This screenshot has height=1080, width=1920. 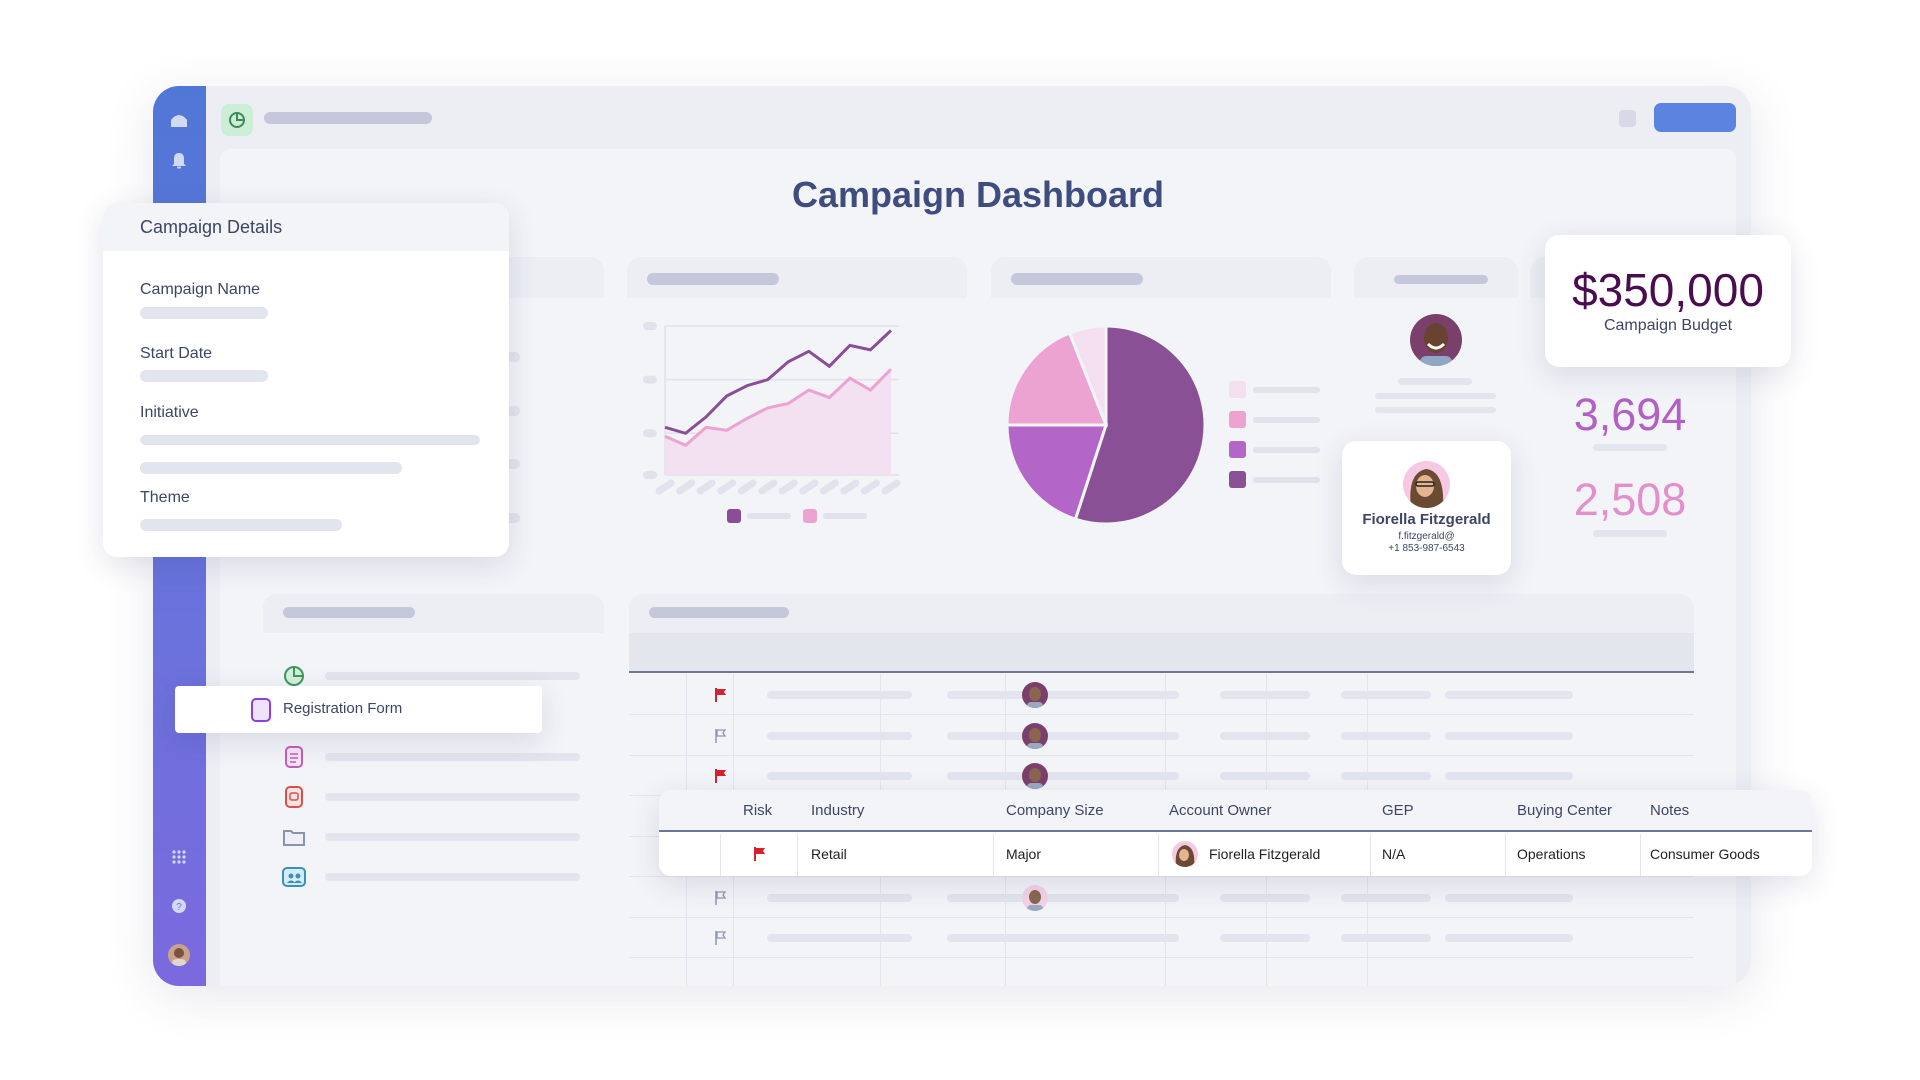 I want to click on column-header-notes: Notes, so click(x=1670, y=810).